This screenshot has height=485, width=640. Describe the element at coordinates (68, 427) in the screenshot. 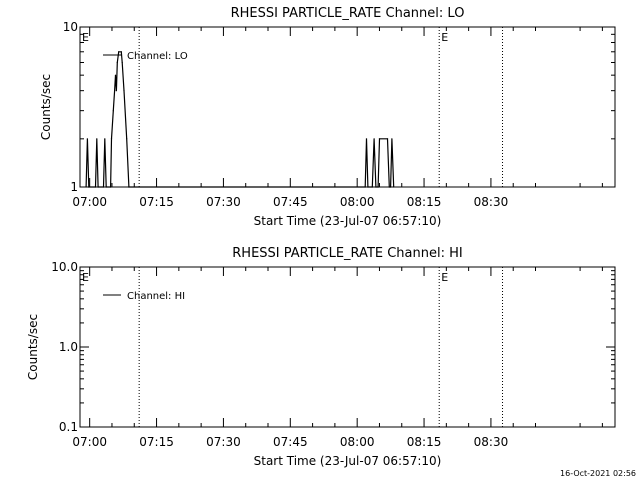

I see `y-tick-label: 0.1` at that location.